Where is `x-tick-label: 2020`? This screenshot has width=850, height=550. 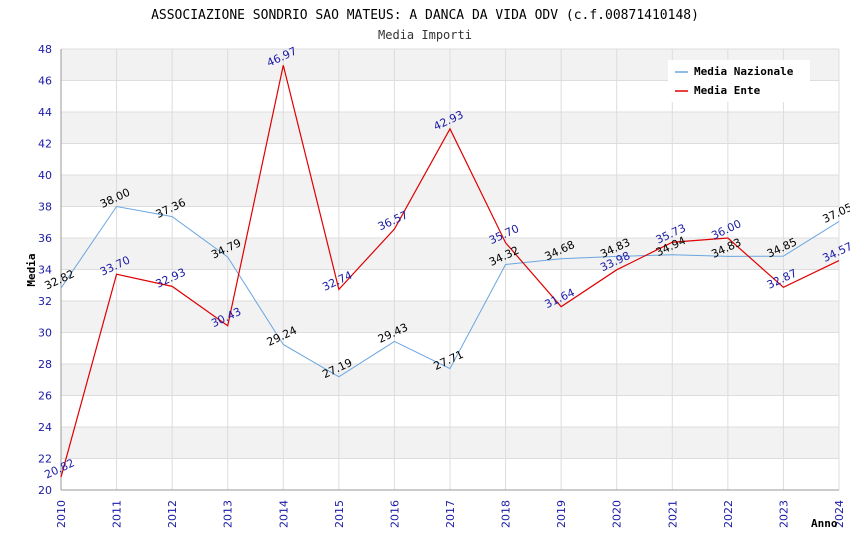 x-tick-label: 2020 is located at coordinates (617, 514).